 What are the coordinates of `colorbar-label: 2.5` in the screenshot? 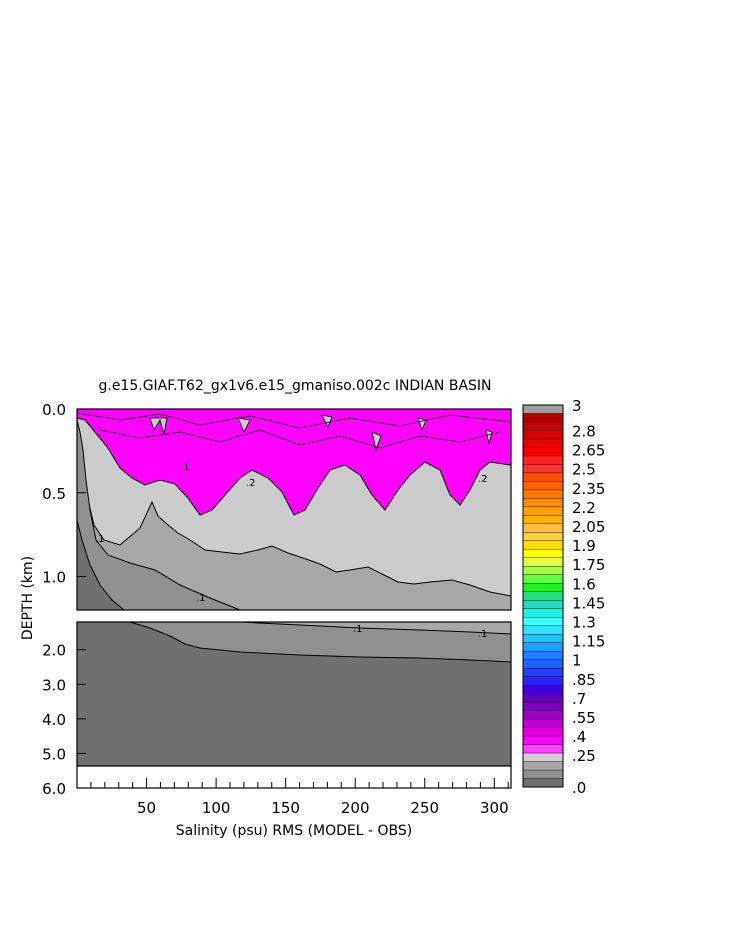 It's located at (584, 470).